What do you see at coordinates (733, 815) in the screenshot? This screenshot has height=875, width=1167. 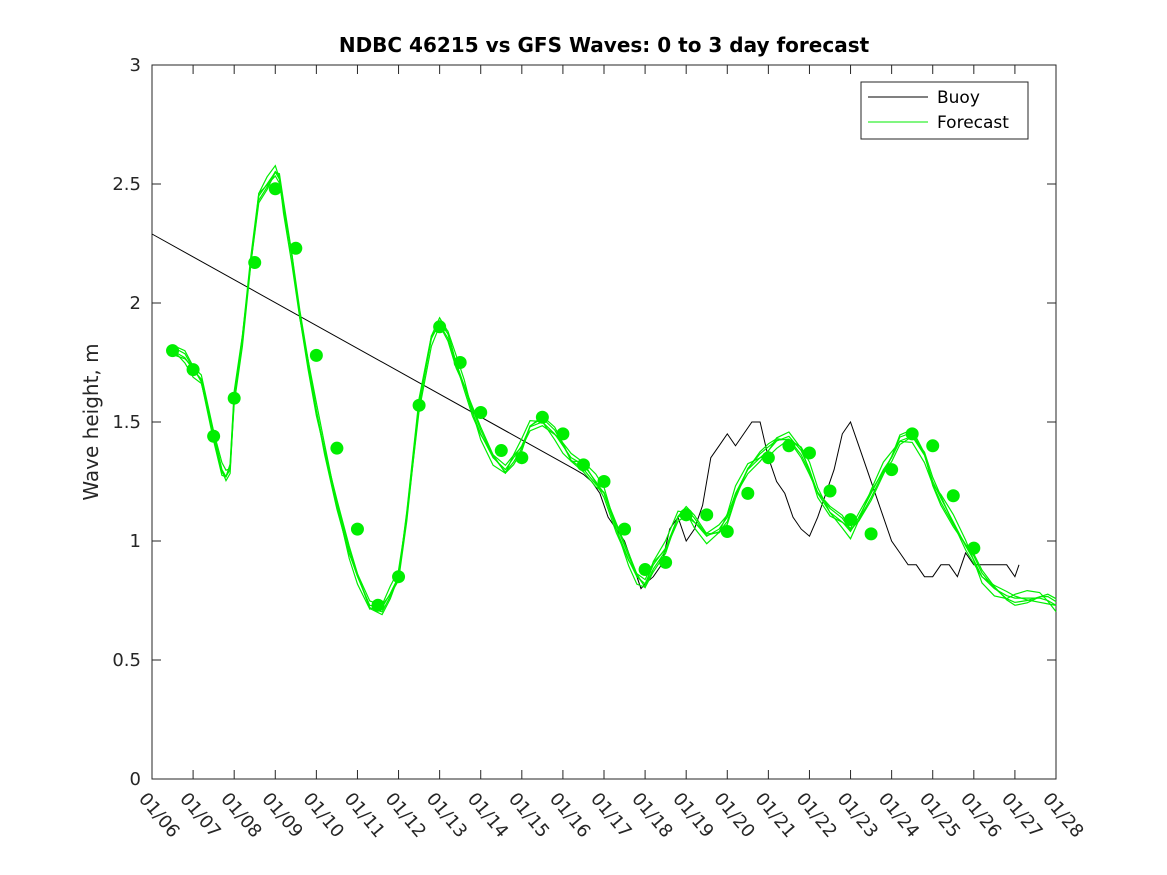 I see `x-tick-label: 01/20` at bounding box center [733, 815].